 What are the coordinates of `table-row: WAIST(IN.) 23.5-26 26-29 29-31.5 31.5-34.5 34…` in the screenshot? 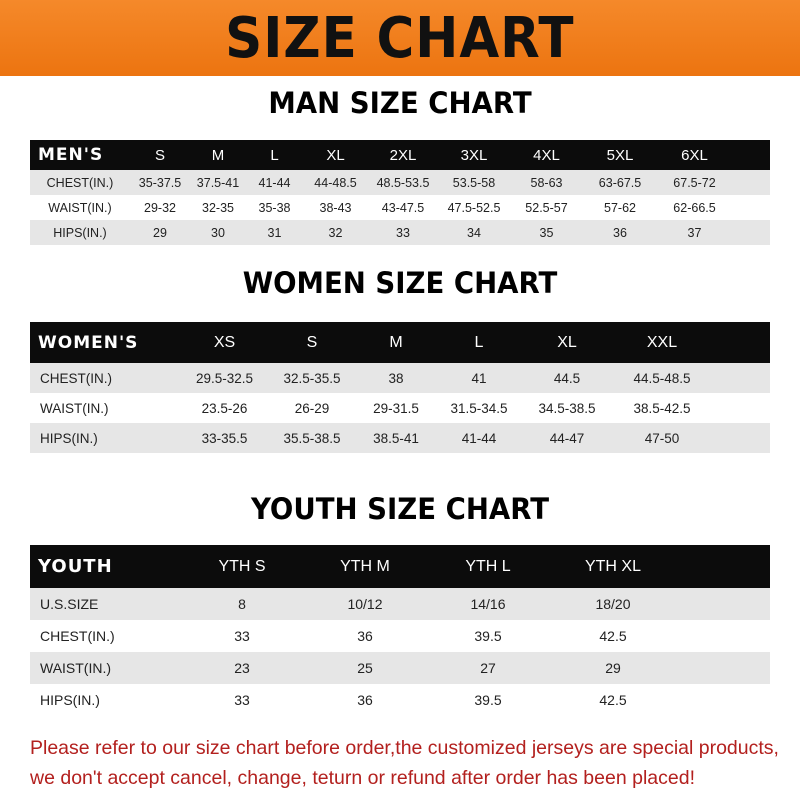 It's located at (400, 408).